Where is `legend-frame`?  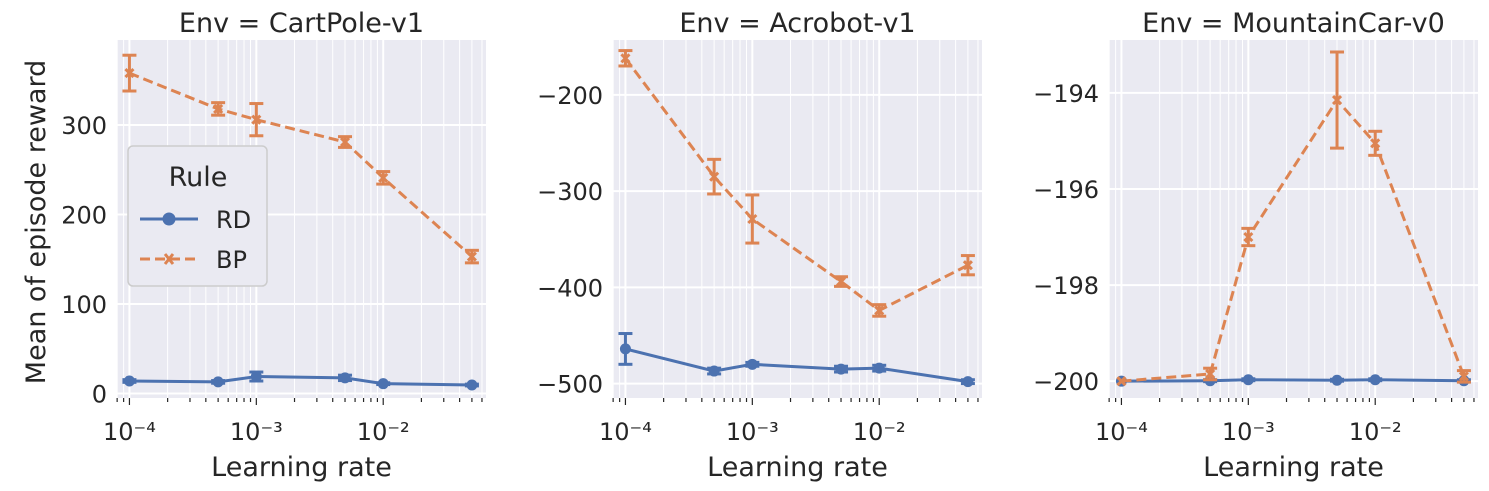 legend-frame is located at coordinates (197, 216).